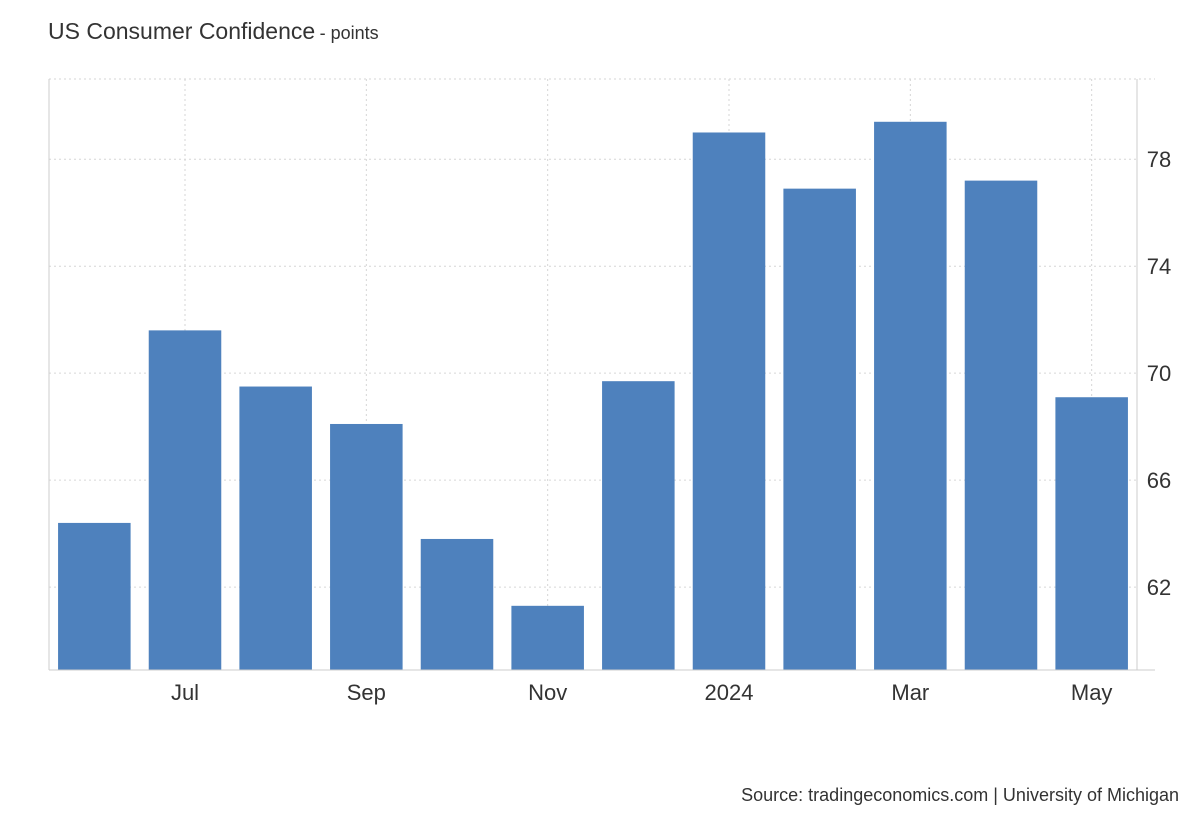  Describe the element at coordinates (1159, 587) in the screenshot. I see `y-tick-label-62: 62` at that location.